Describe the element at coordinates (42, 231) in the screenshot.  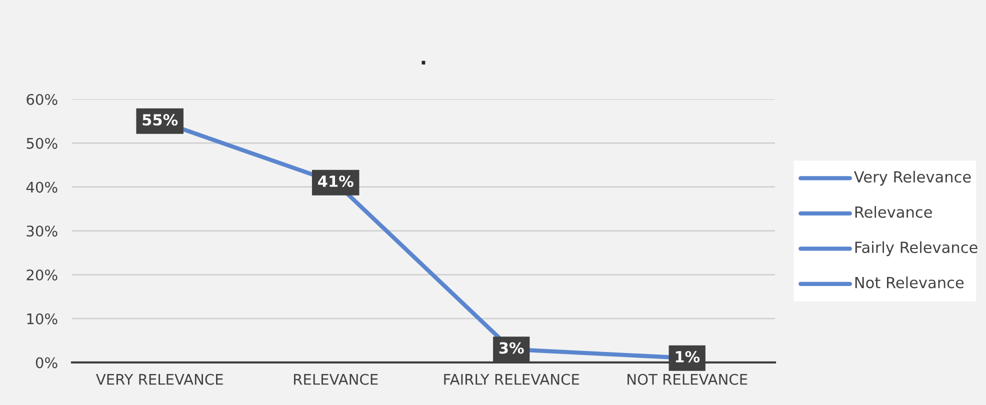
I see `y-tick-label: 30%` at that location.